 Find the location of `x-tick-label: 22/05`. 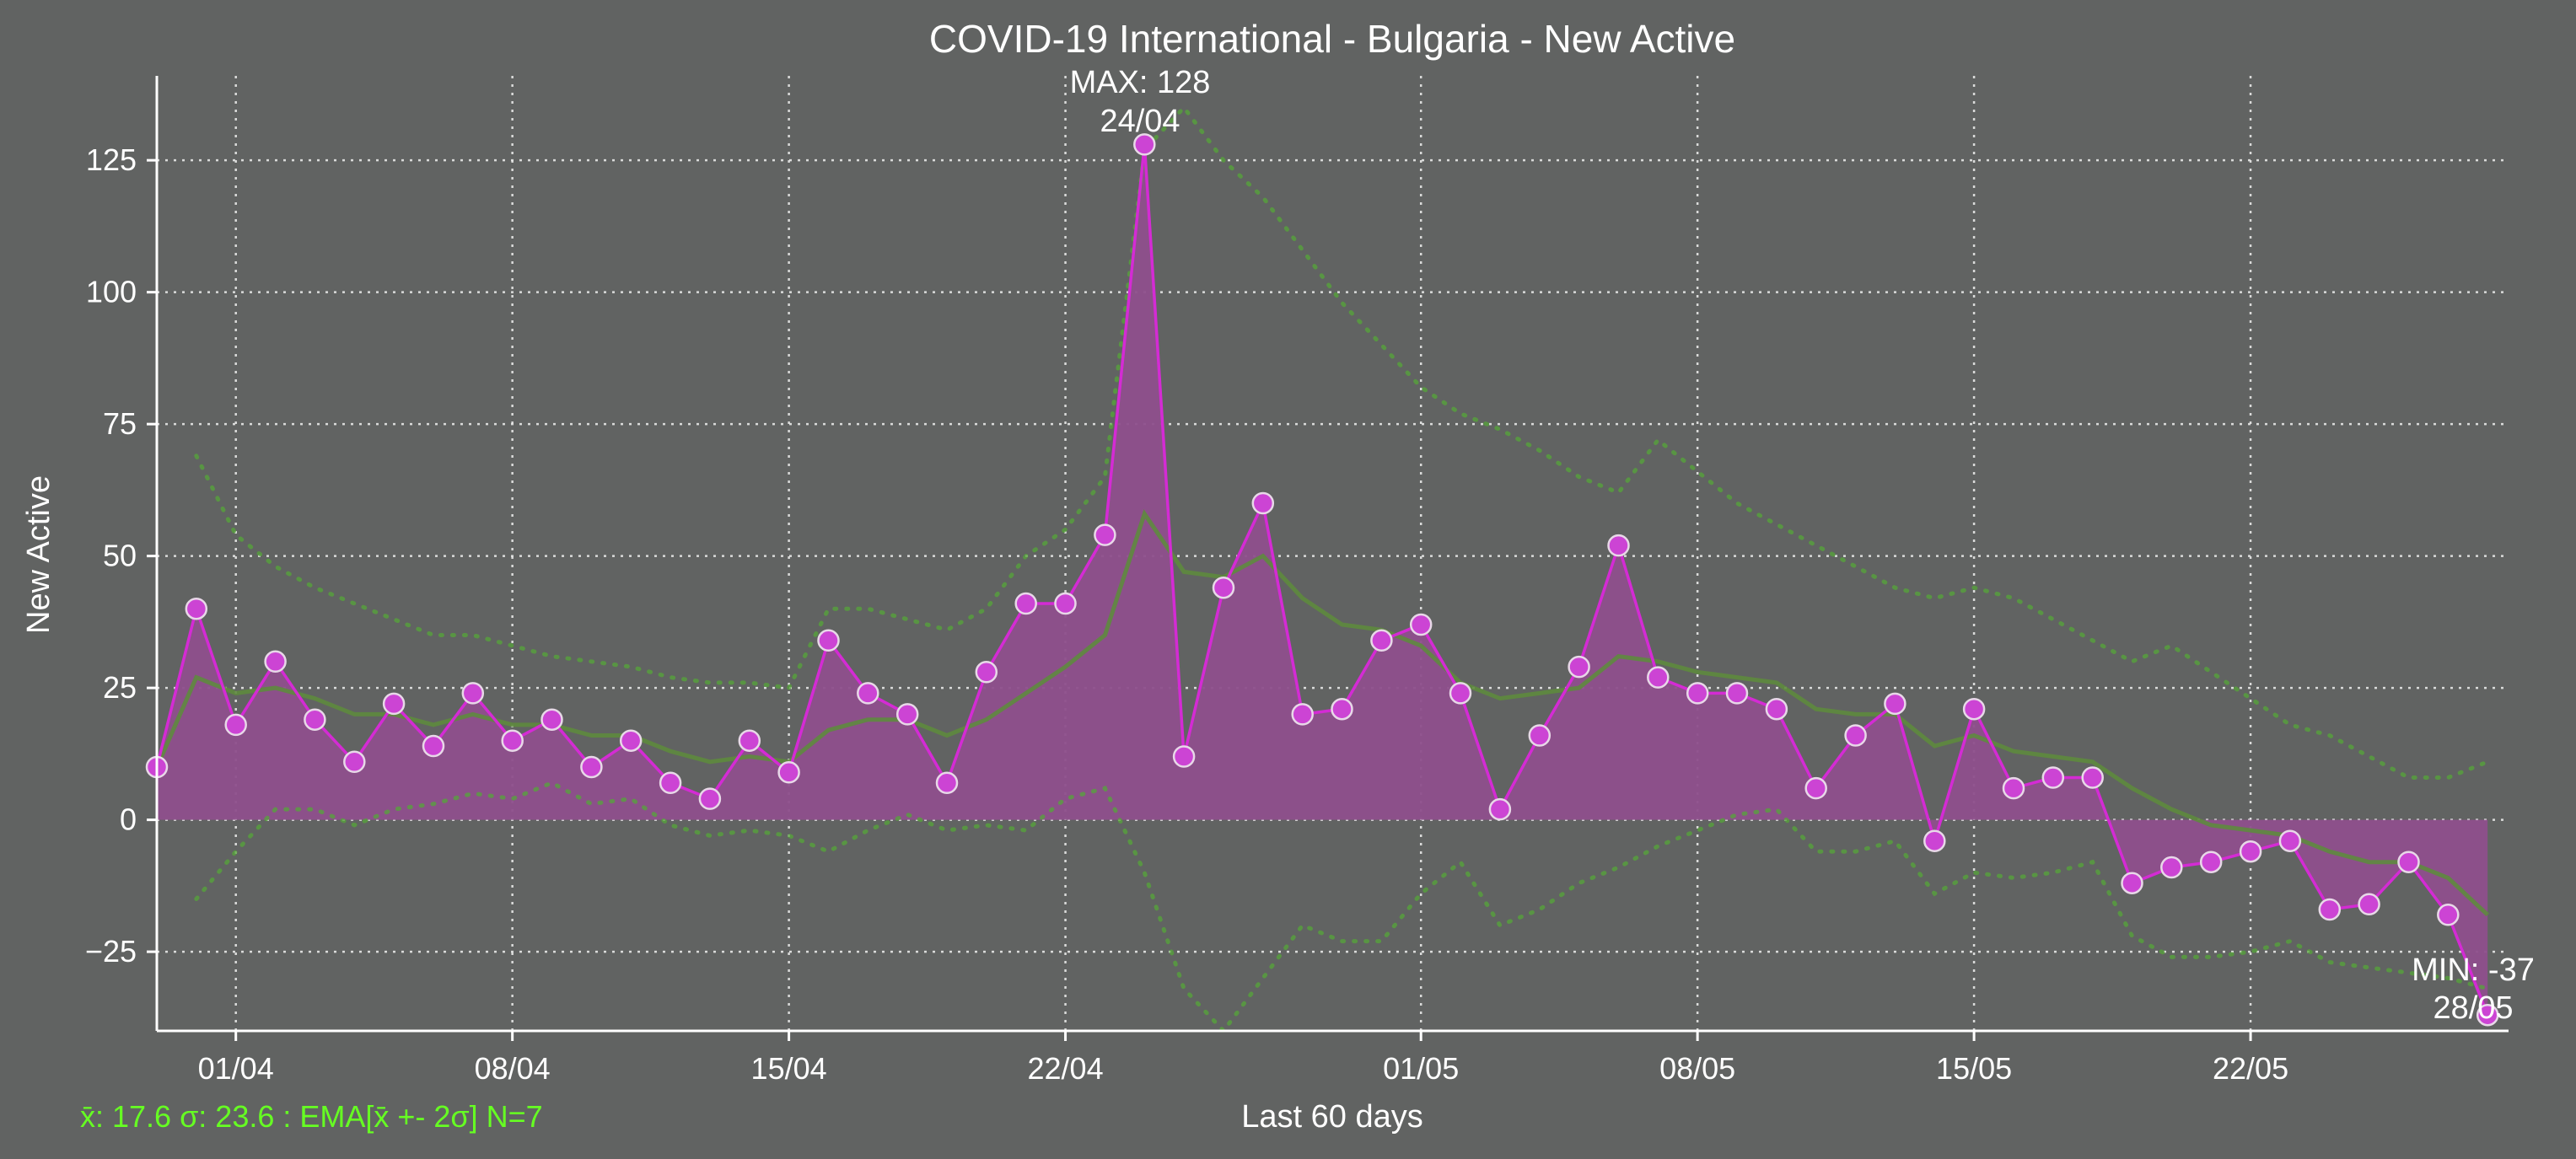

x-tick-label: 22/05 is located at coordinates (2251, 1068).